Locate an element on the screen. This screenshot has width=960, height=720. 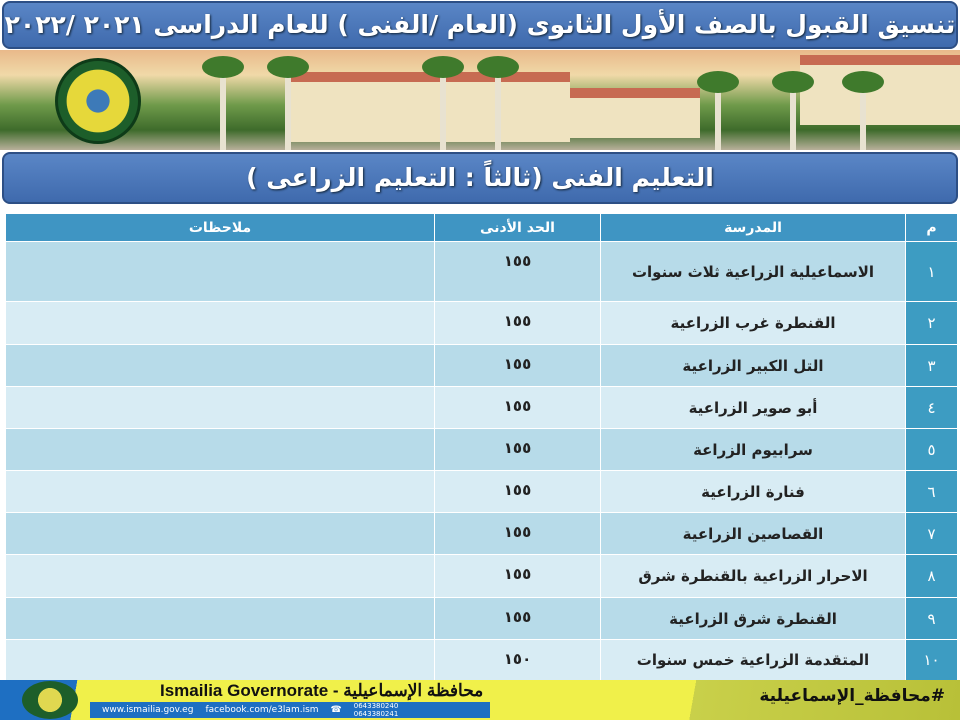
row-number: ٤ is located at coordinates (931, 407).